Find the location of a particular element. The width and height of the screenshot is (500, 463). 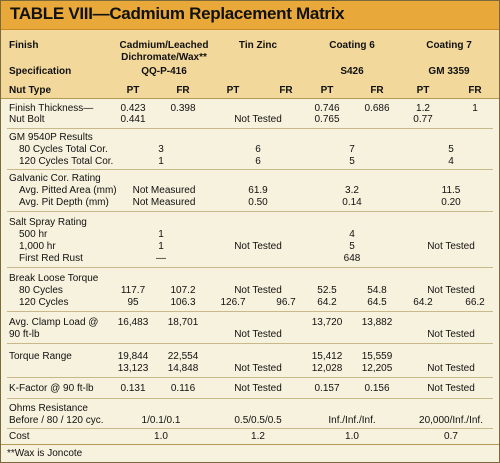

table-cell: 0.131 is located at coordinates (133, 388).